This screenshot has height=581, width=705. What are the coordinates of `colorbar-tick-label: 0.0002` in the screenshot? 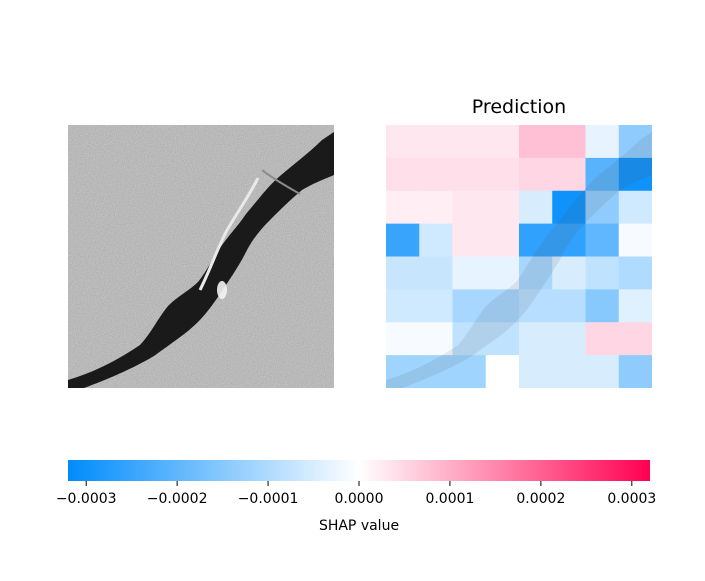 It's located at (540, 499).